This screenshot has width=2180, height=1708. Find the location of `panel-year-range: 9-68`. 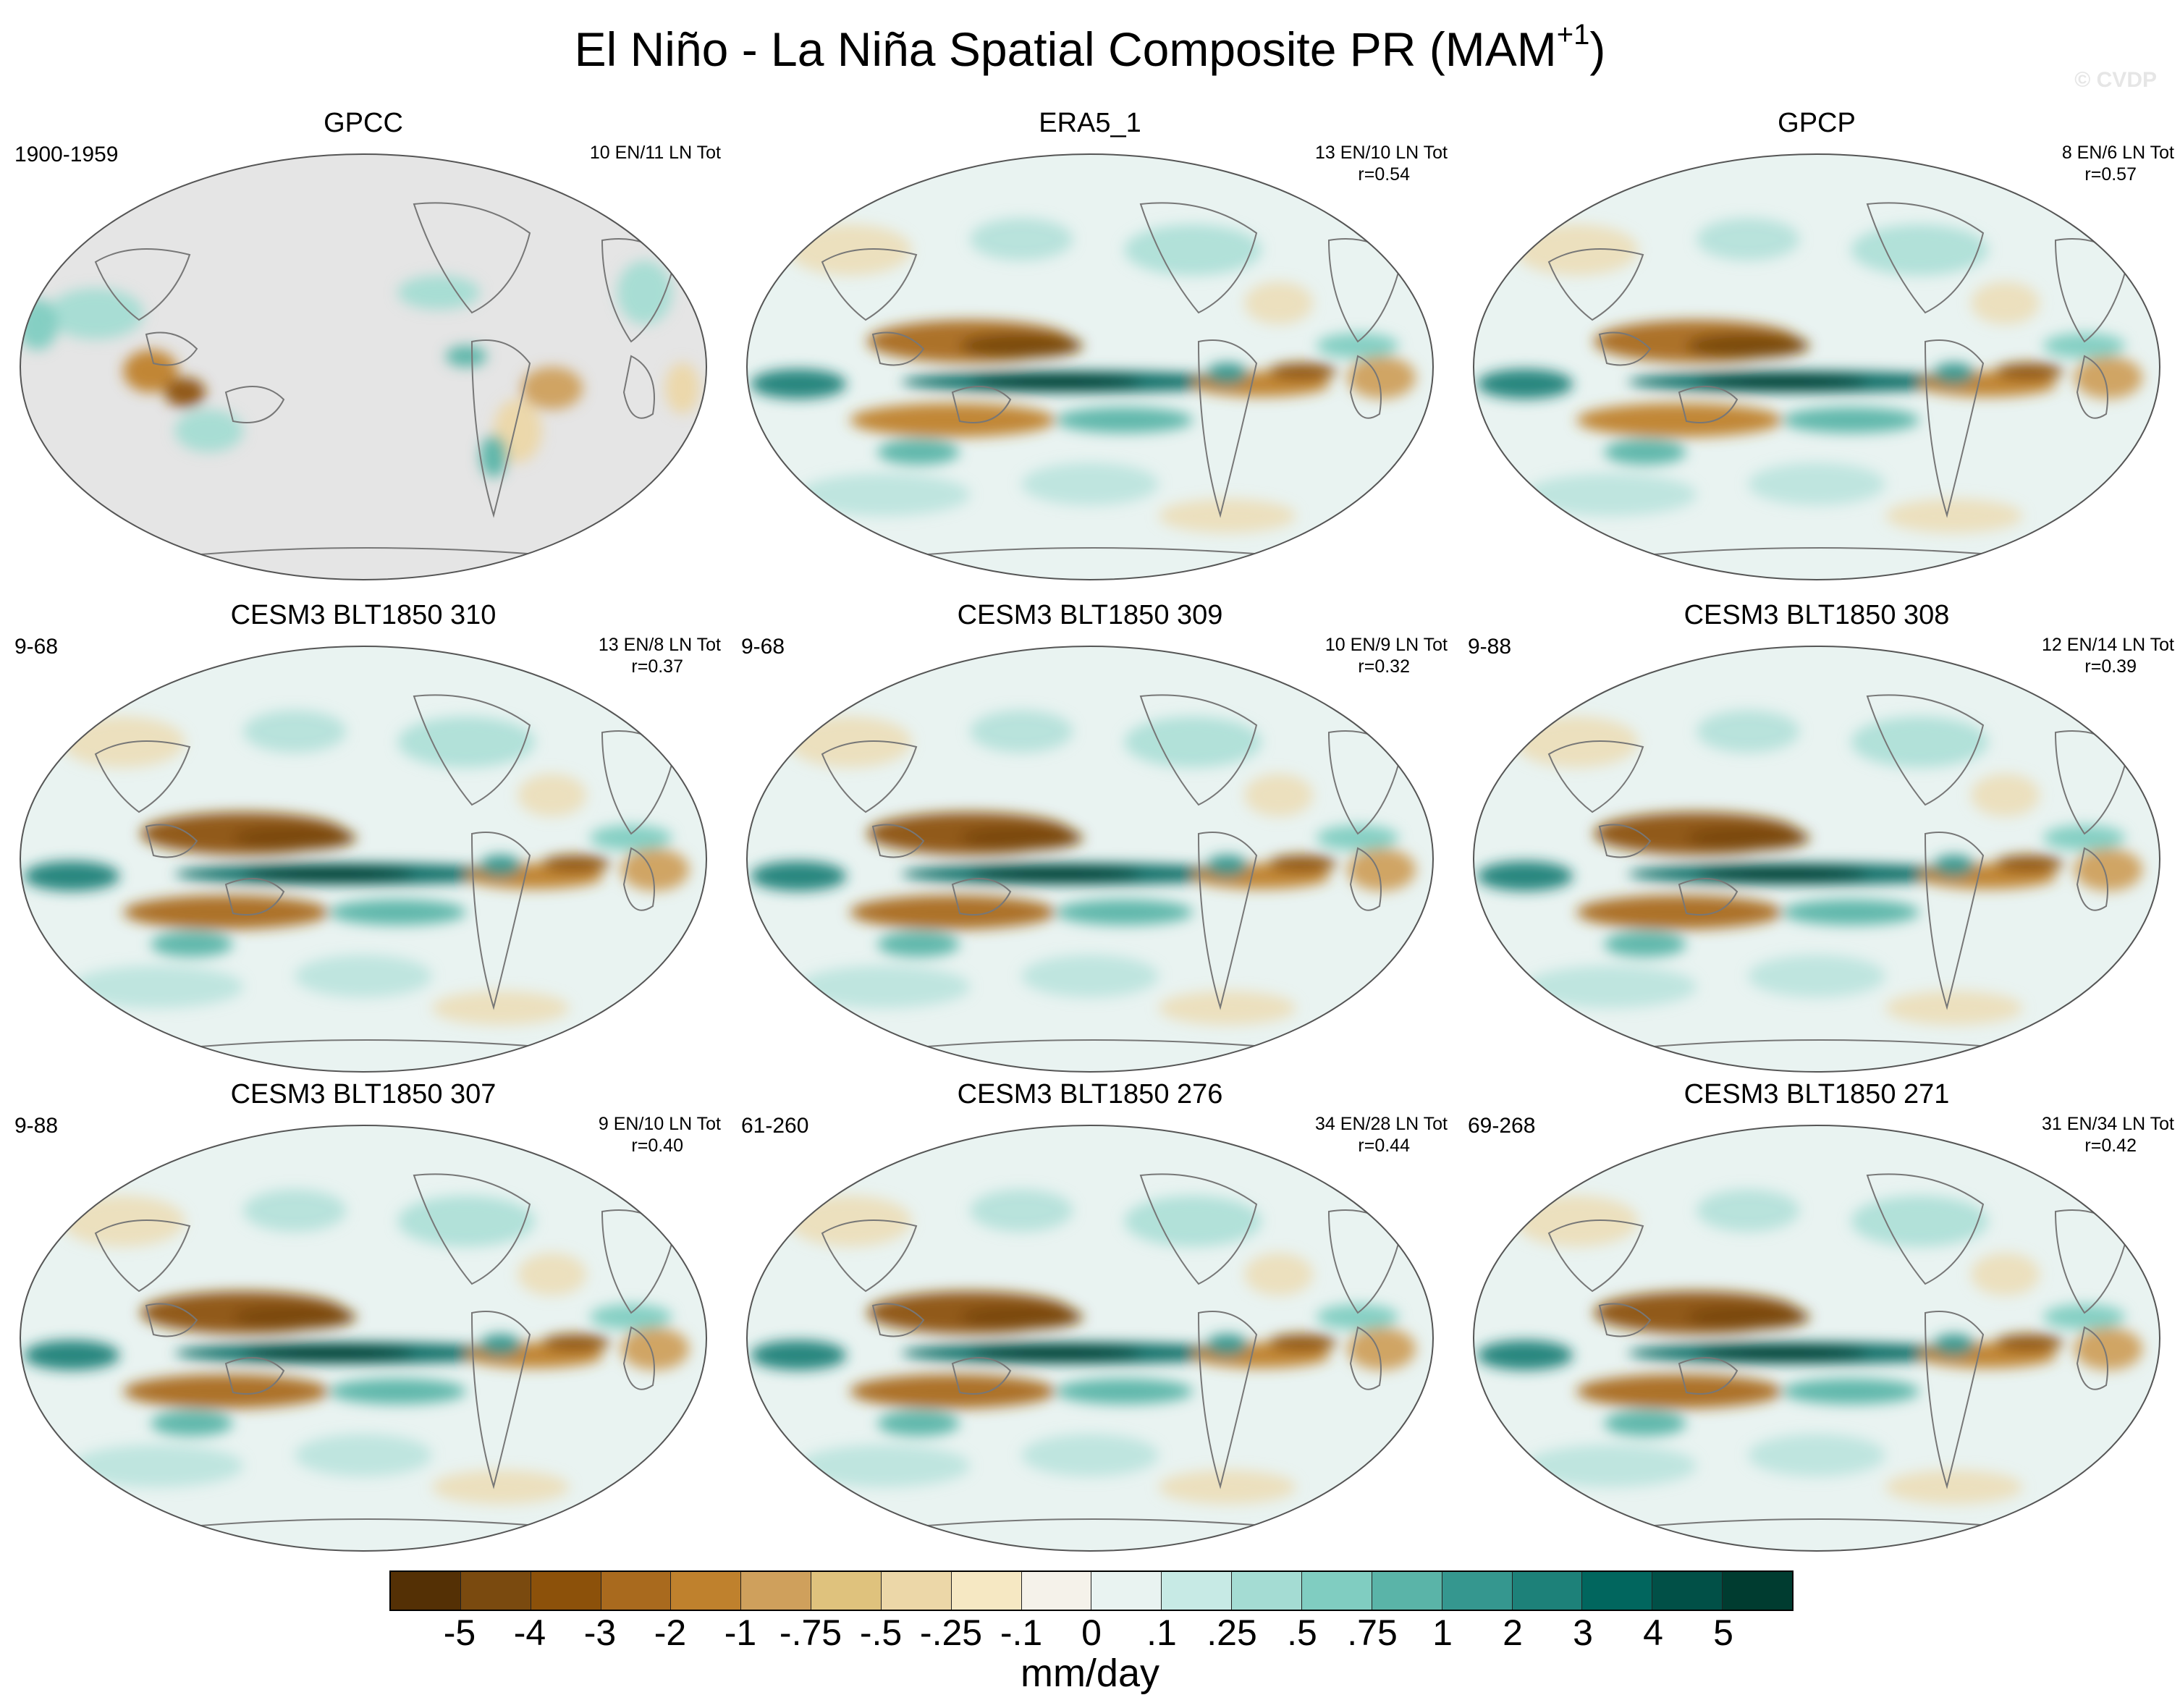

panel-year-range: 9-68 is located at coordinates (36, 647).